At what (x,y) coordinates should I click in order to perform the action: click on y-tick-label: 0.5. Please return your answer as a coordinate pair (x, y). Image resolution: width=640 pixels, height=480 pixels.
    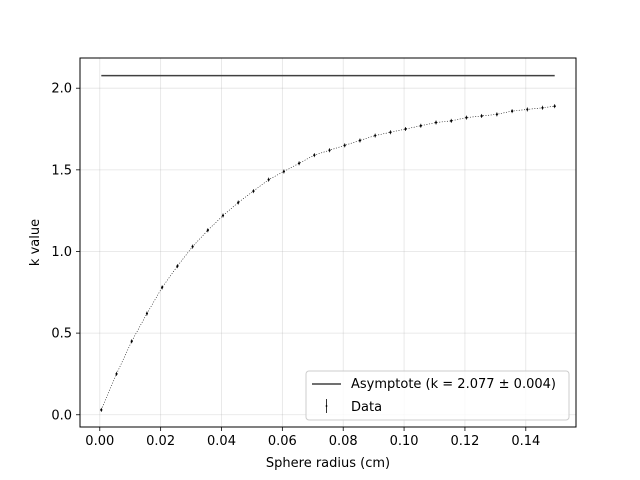
    Looking at the image, I should click on (61, 334).